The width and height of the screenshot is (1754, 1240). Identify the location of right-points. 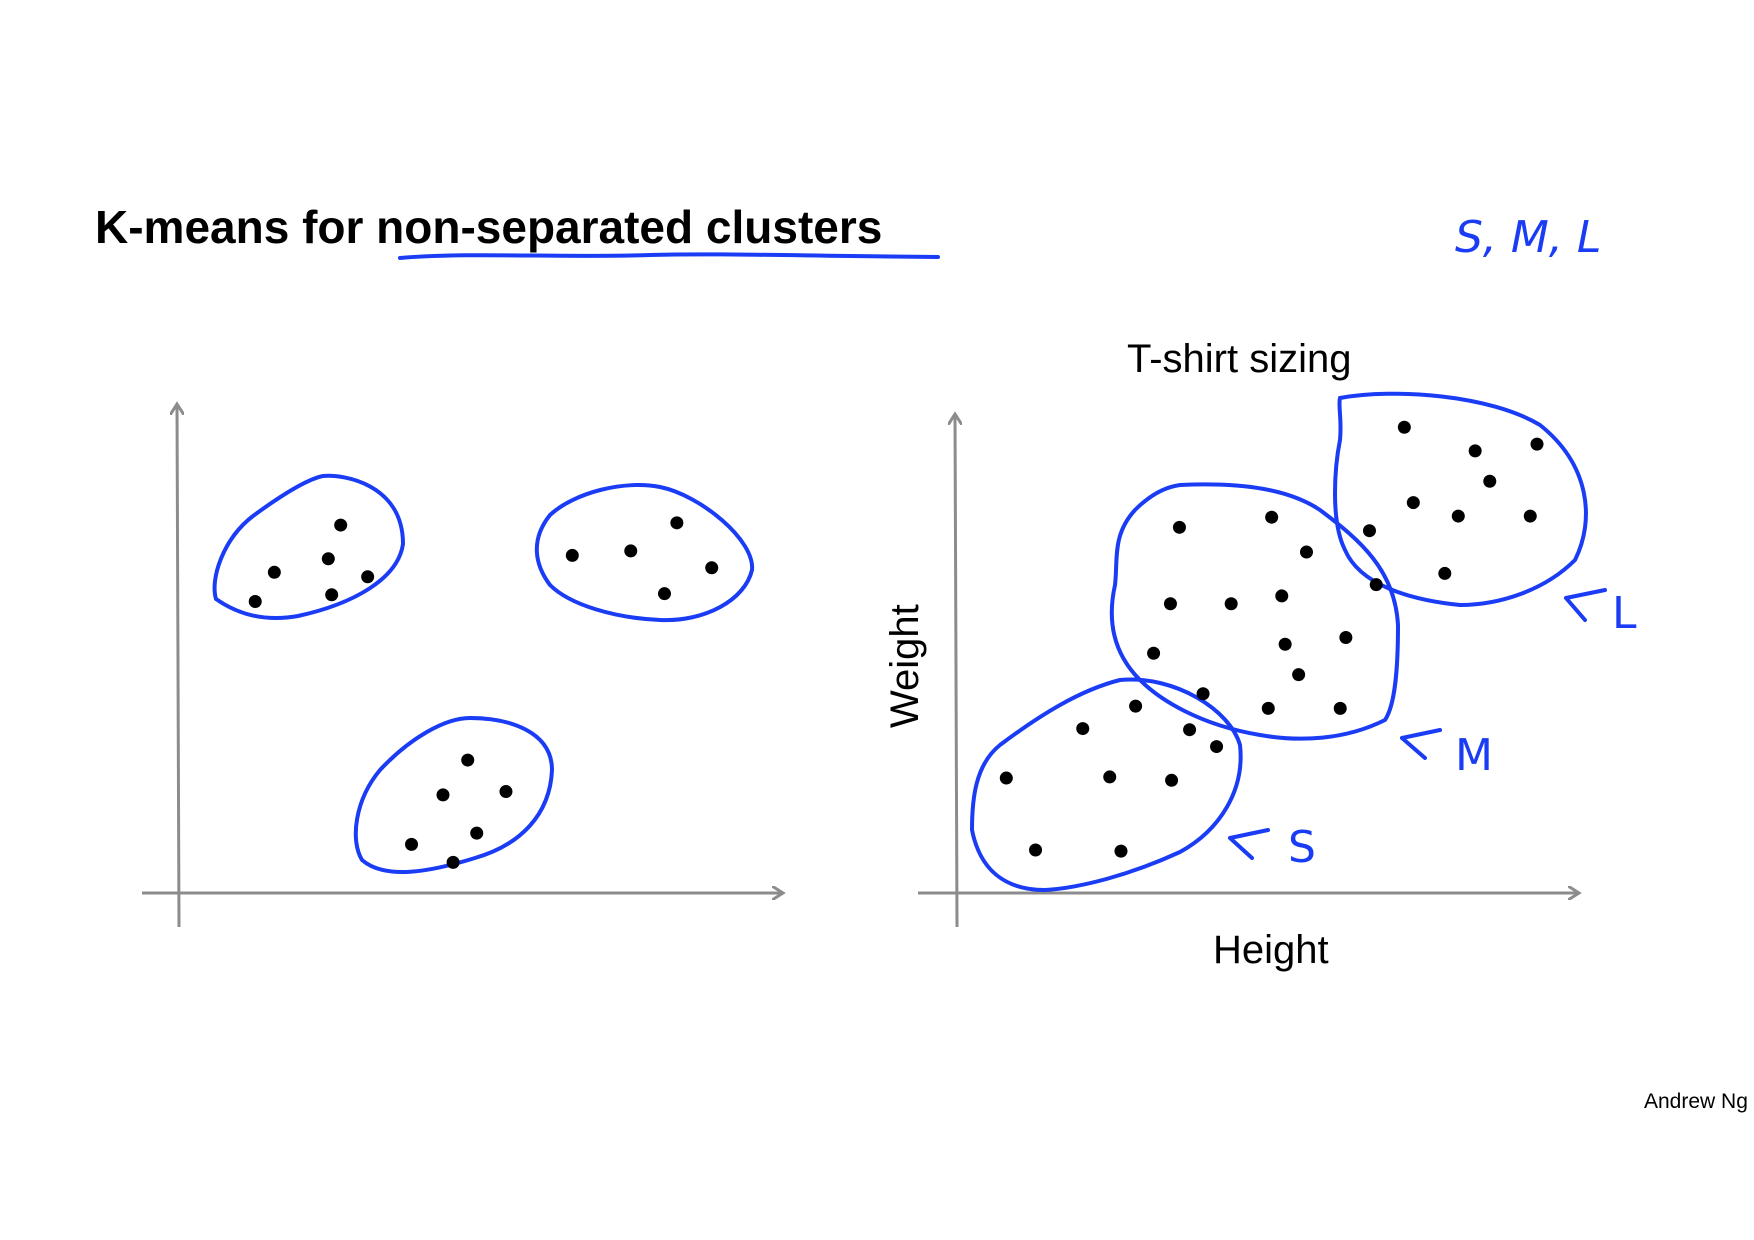
(1271, 639).